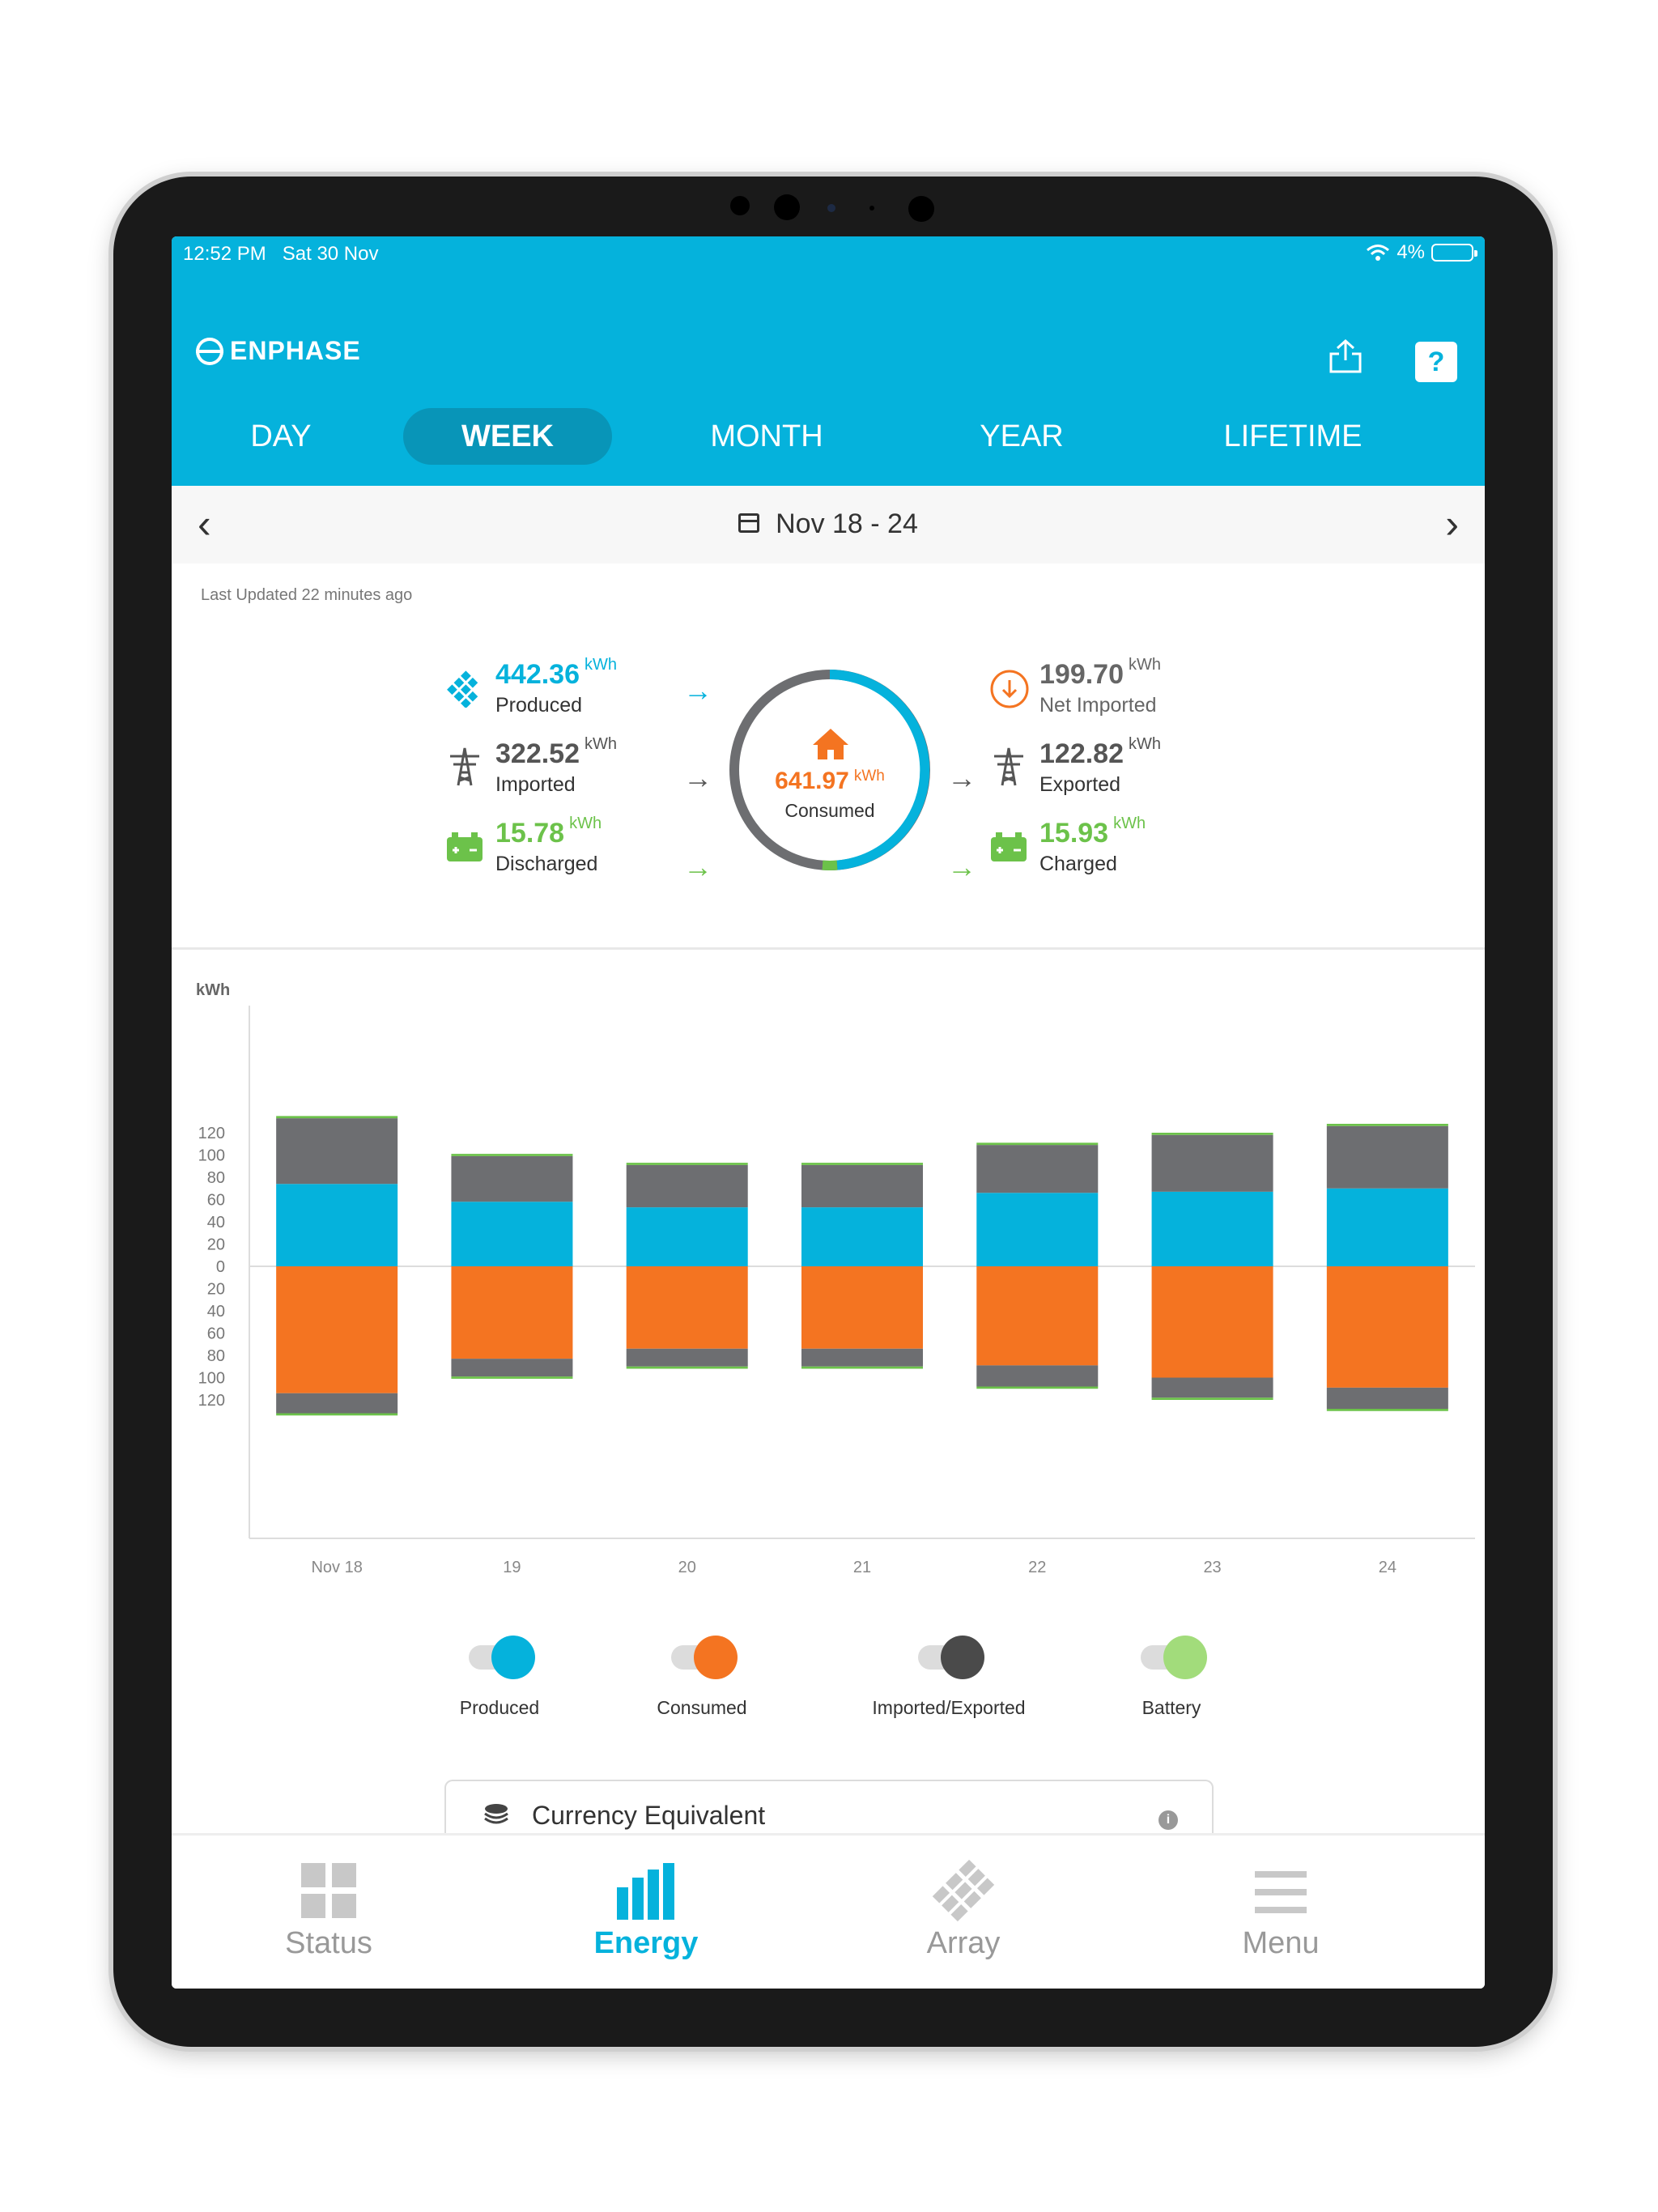 Image resolution: width=1658 pixels, height=2212 pixels. What do you see at coordinates (1388, 1567) in the screenshot?
I see `x-tick-label: 24` at bounding box center [1388, 1567].